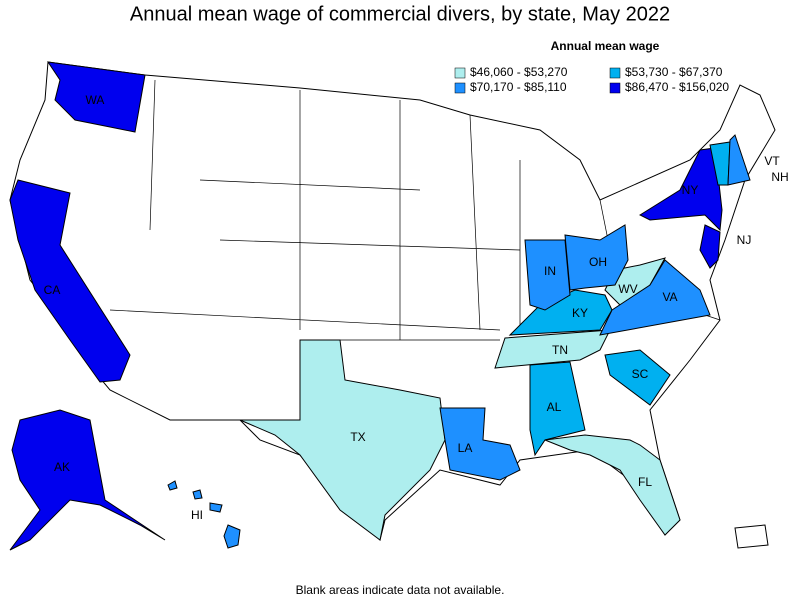 Image resolution: width=800 pixels, height=600 pixels. Describe the element at coordinates (465, 448) in the screenshot. I see `state-label: LA` at that location.